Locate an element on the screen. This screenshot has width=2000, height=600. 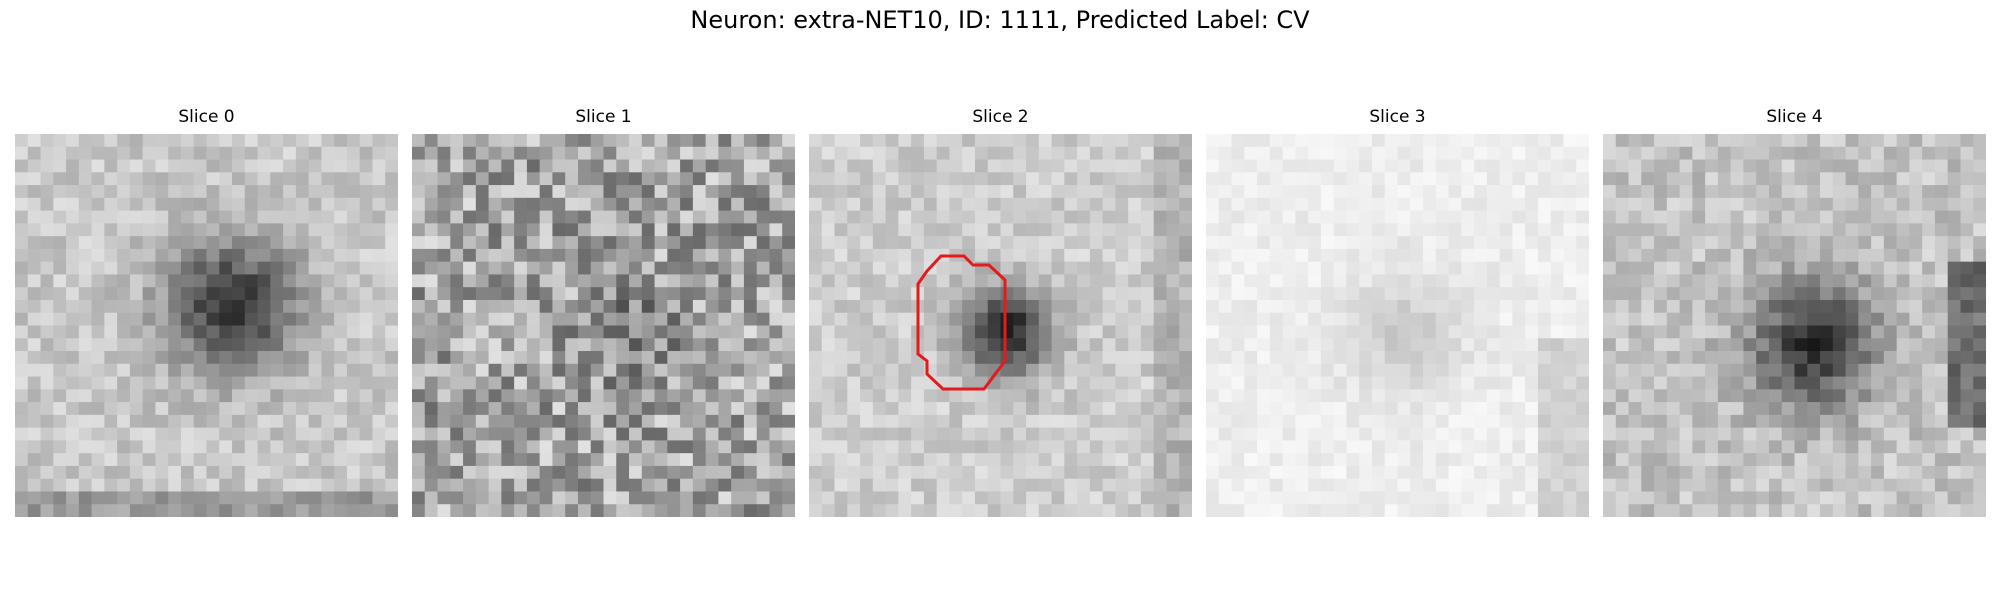
slice-title-0: Slice 0 is located at coordinates (206, 117).